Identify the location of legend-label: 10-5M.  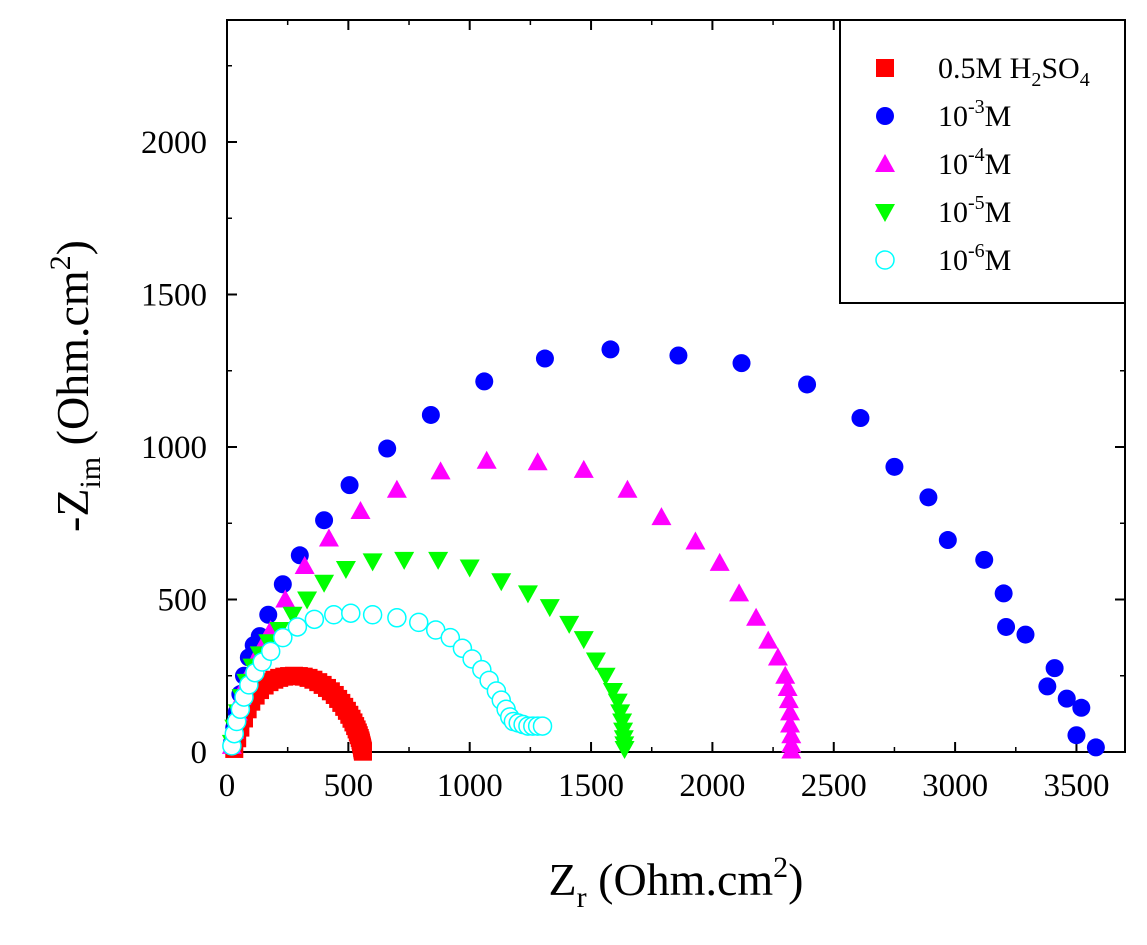
(974, 210).